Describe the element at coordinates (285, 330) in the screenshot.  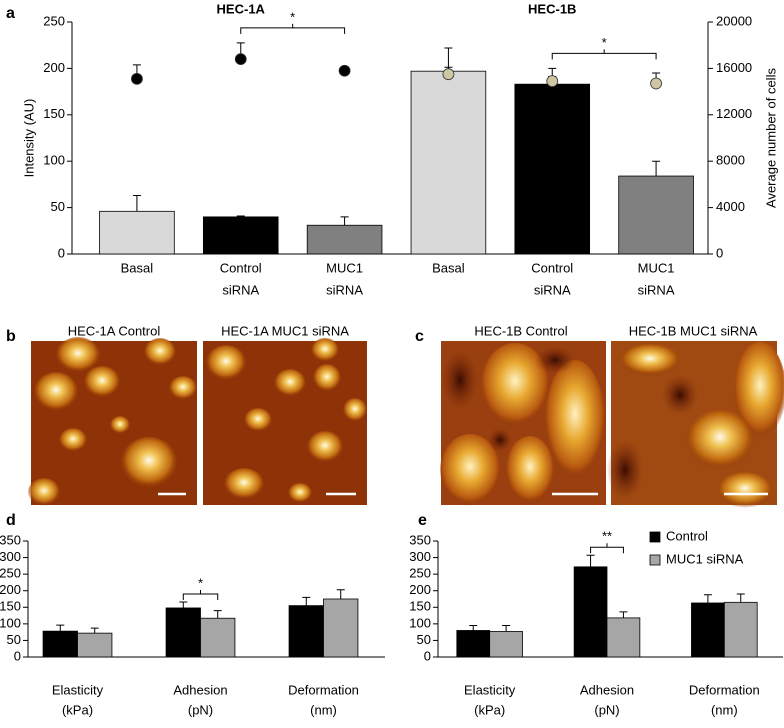
I see `image-caption: HEC-1A MUC1 siRNA` at that location.